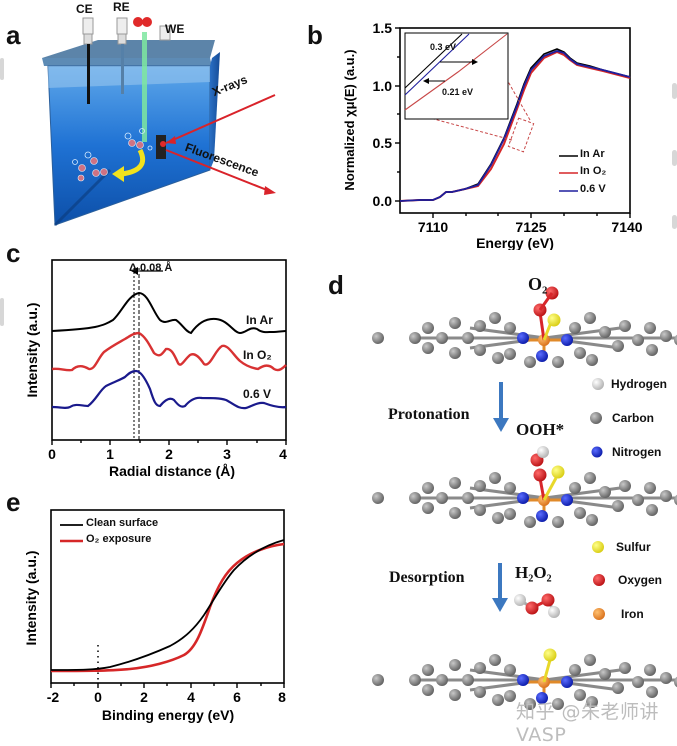  I want to click on label-re: RE, so click(121, 7).